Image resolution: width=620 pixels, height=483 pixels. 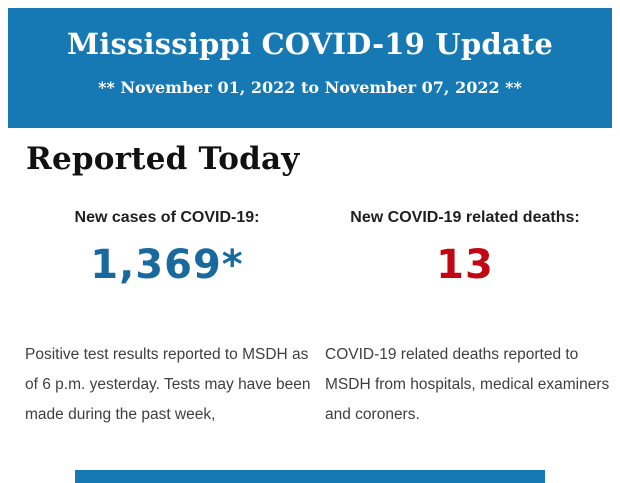 What do you see at coordinates (465, 217) in the screenshot?
I see `new-deaths-label: New COVID-19 related deaths:` at bounding box center [465, 217].